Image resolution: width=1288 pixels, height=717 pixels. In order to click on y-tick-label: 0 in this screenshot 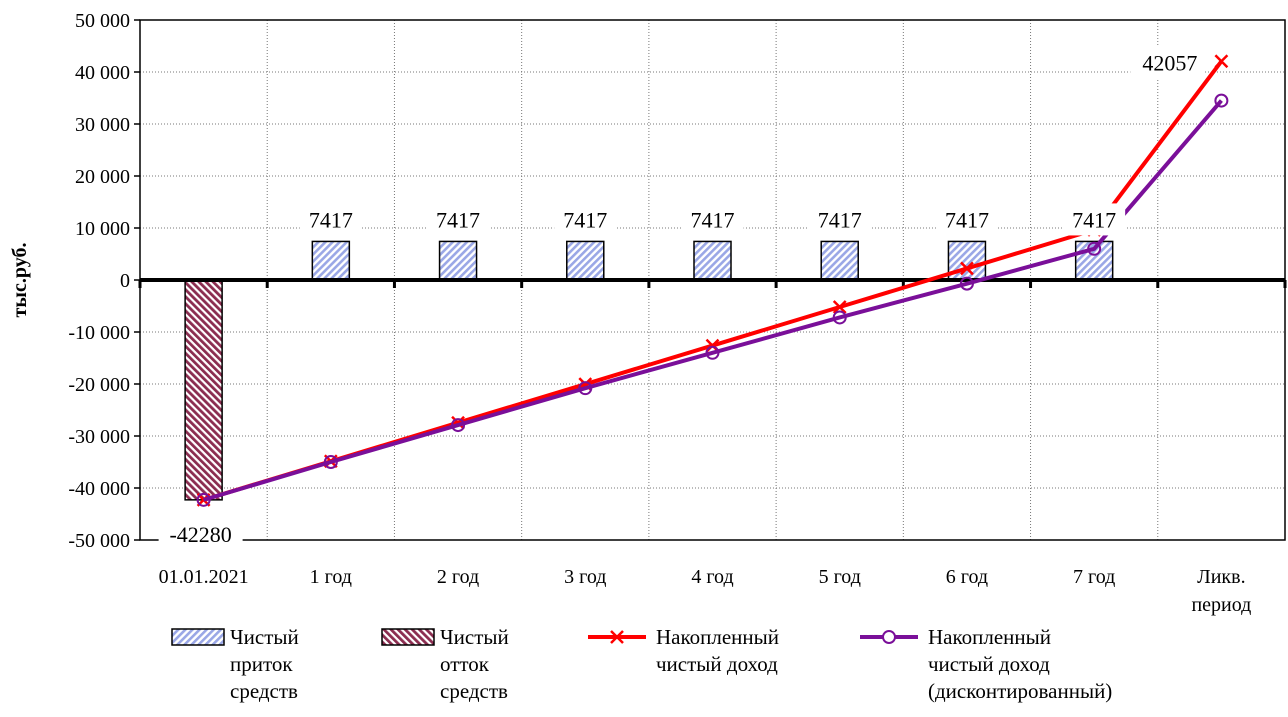, I will do `click(125, 281)`.